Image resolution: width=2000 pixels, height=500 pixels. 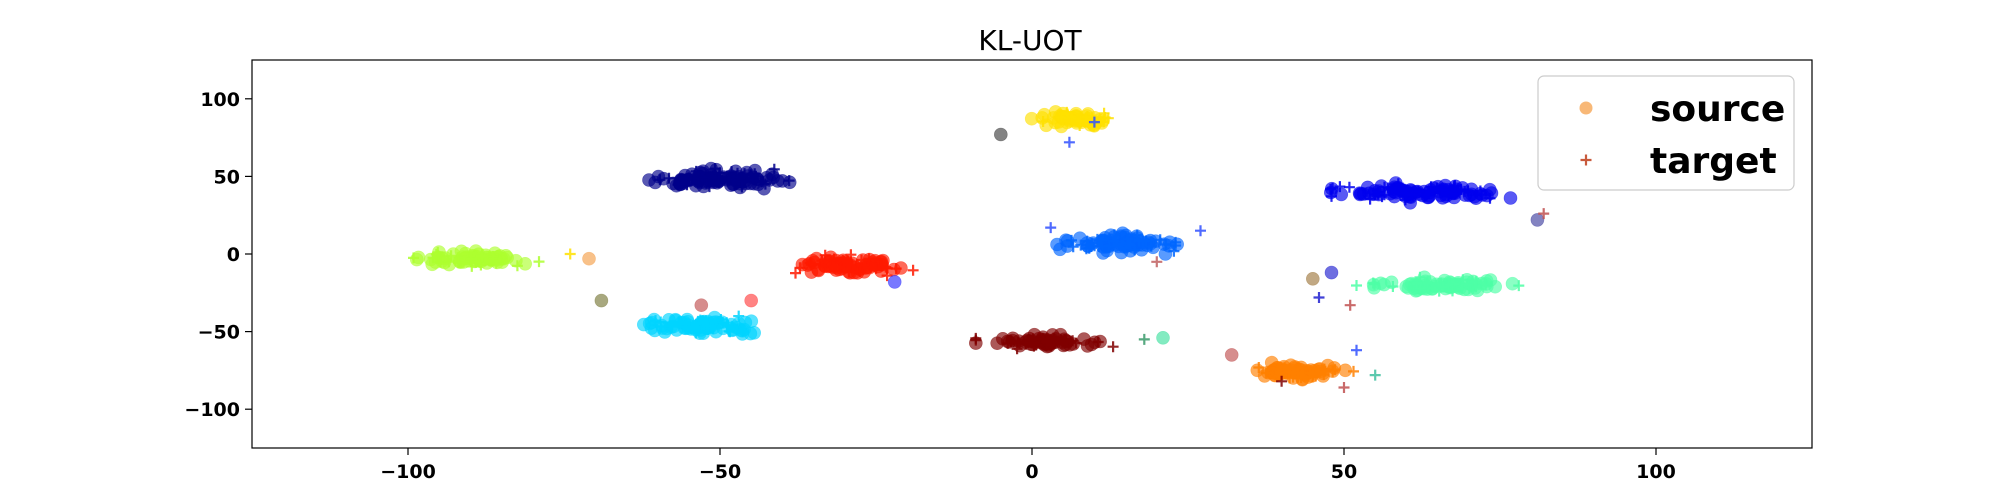 I want to click on legend-box, so click(x=1666, y=133).